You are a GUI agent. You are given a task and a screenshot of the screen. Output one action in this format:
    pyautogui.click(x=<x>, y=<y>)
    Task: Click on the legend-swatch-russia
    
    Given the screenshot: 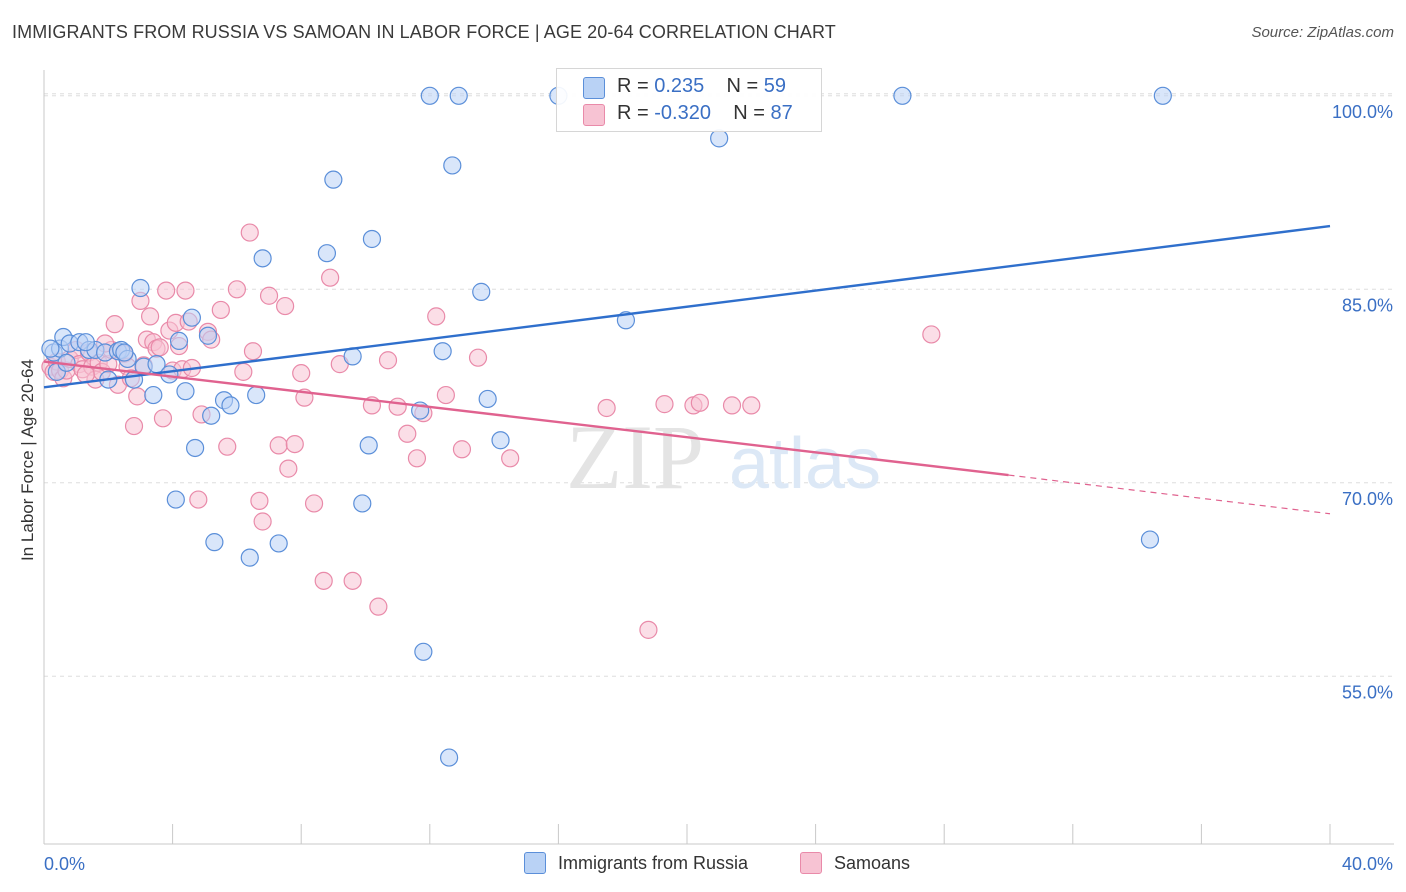 What is the action you would take?
    pyautogui.click(x=594, y=88)
    